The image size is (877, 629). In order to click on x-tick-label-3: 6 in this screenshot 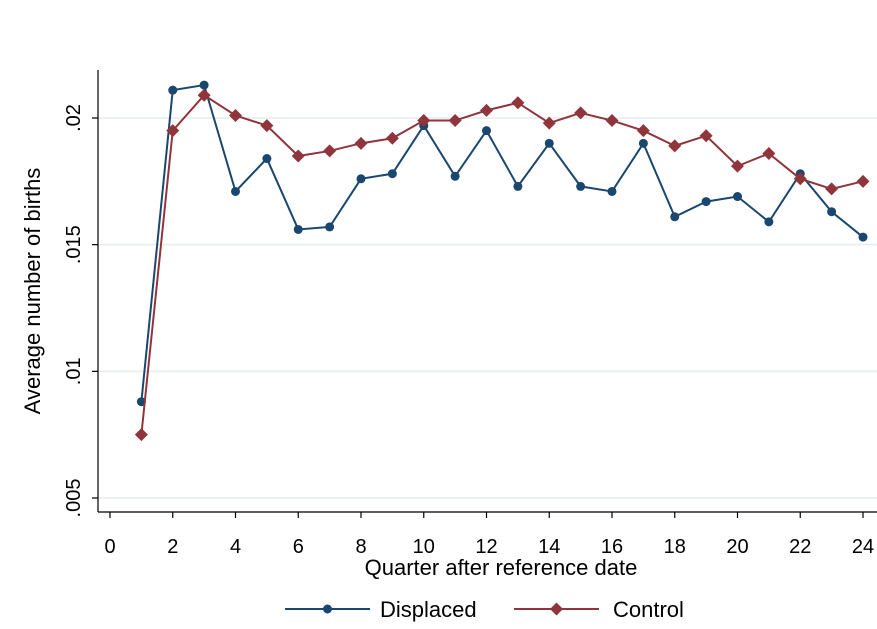, I will do `click(298, 547)`.